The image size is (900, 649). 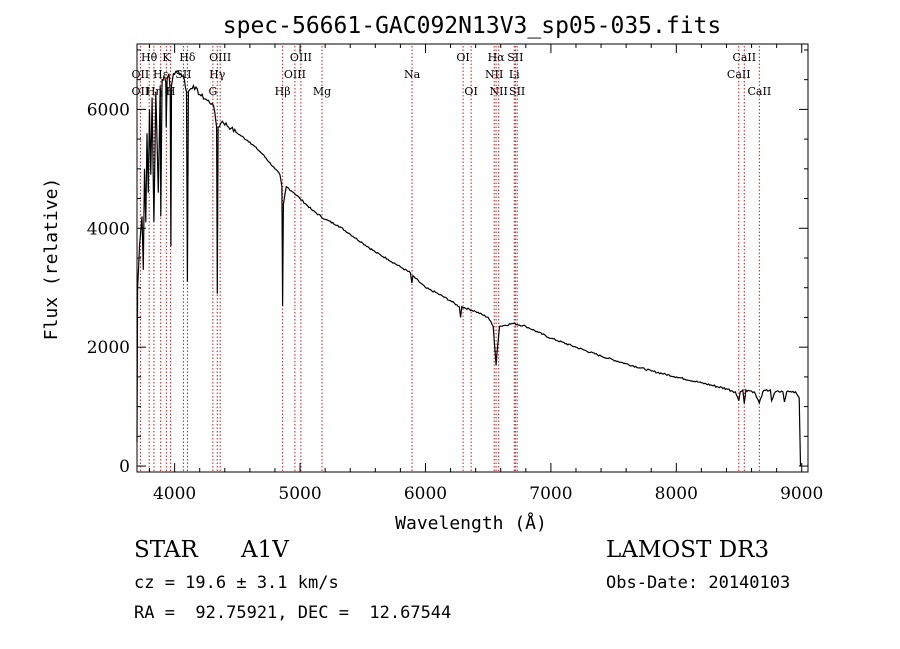 What do you see at coordinates (154, 91) in the screenshot?
I see `line-marker-label: Hη` at bounding box center [154, 91].